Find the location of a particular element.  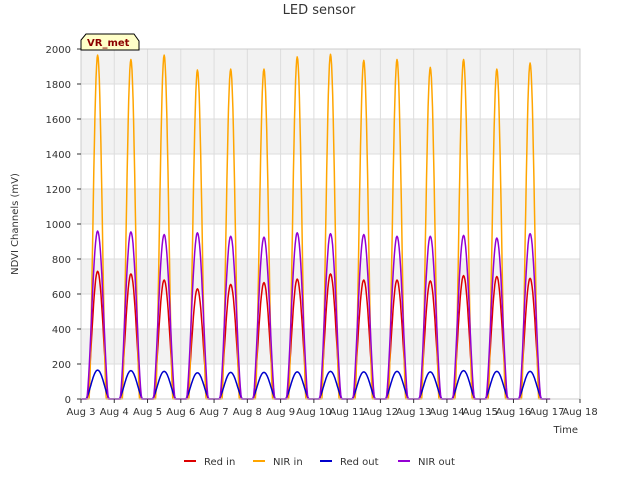

x-tick-label: Aug 3 is located at coordinates (80, 412).